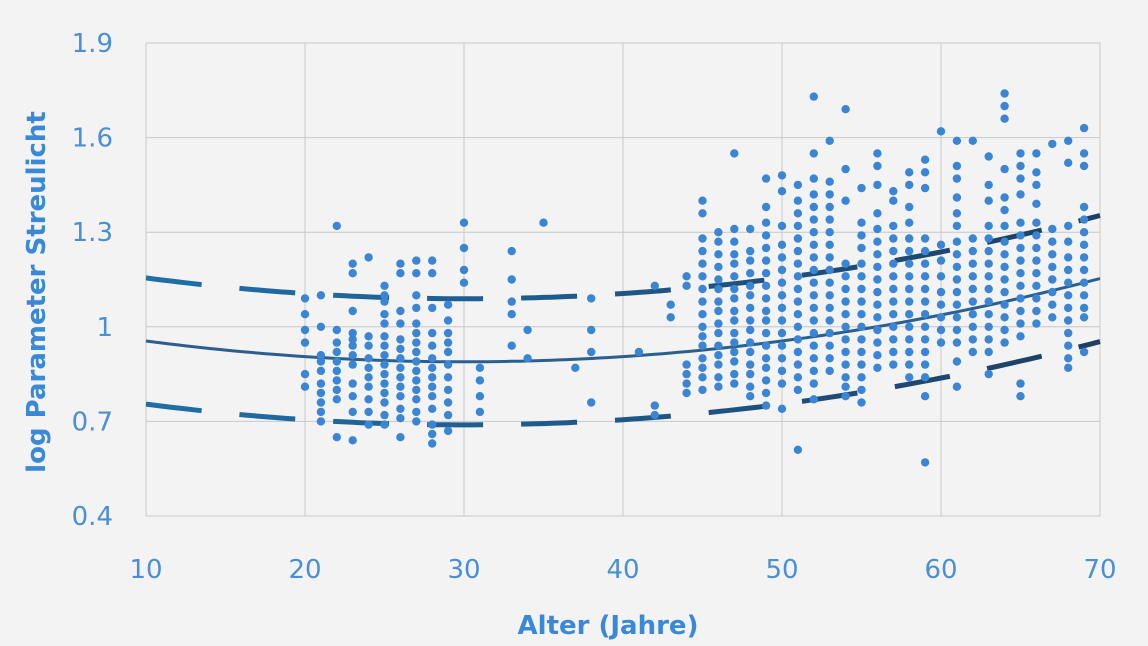 The width and height of the screenshot is (1148, 646). Describe the element at coordinates (623, 383) in the screenshot. I see `regression-lower-bound` at that location.